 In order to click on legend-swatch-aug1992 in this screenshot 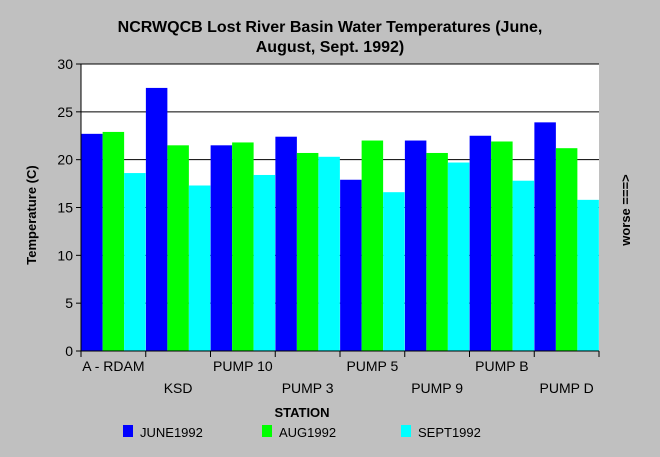, I will do `click(267, 431)`.